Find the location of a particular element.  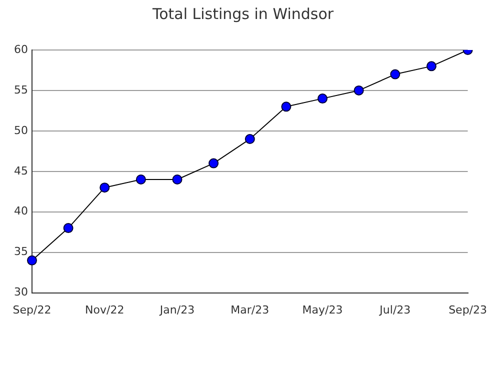

x-tick-label: Mar/23 is located at coordinates (250, 309).